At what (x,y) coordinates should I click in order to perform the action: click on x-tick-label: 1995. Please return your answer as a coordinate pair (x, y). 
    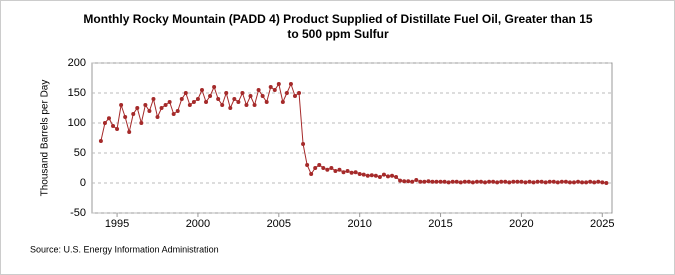
    Looking at the image, I should click on (117, 224).